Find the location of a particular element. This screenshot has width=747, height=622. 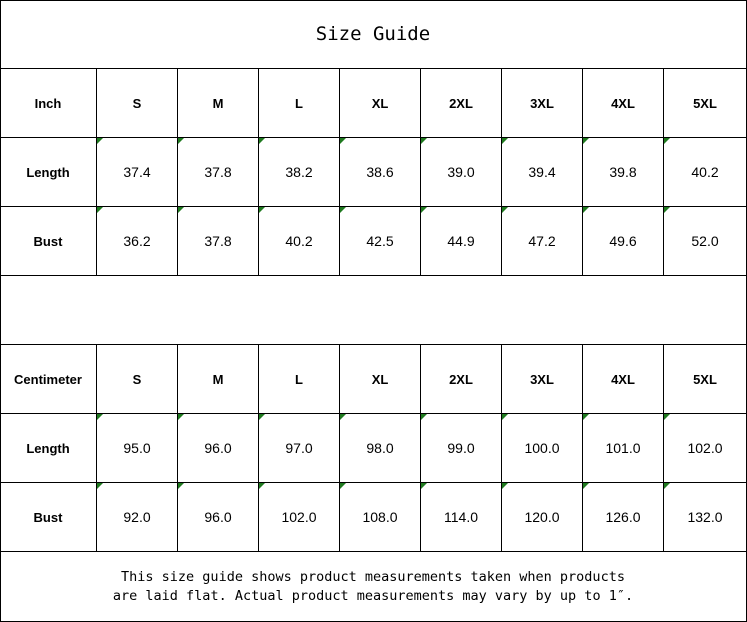

value-cell-text: 44.9 is located at coordinates (461, 241).